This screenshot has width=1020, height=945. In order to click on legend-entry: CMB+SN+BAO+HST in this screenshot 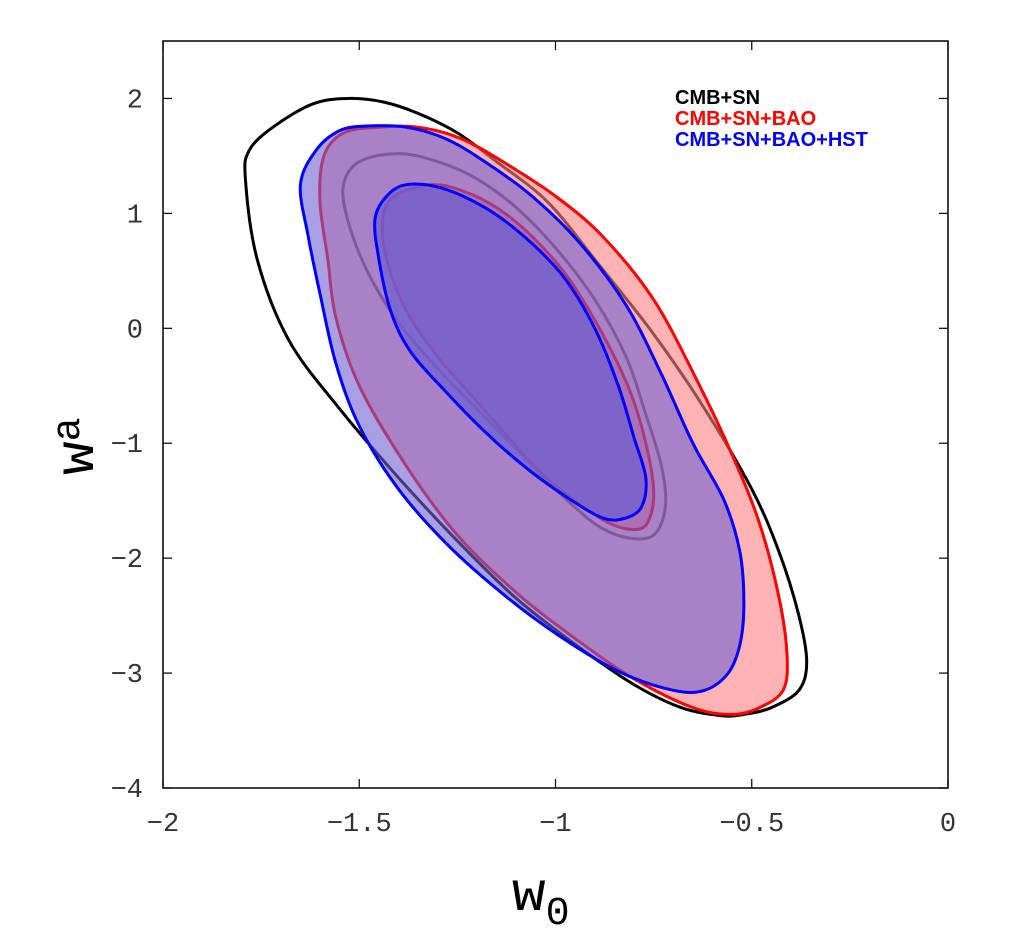, I will do `click(771, 140)`.